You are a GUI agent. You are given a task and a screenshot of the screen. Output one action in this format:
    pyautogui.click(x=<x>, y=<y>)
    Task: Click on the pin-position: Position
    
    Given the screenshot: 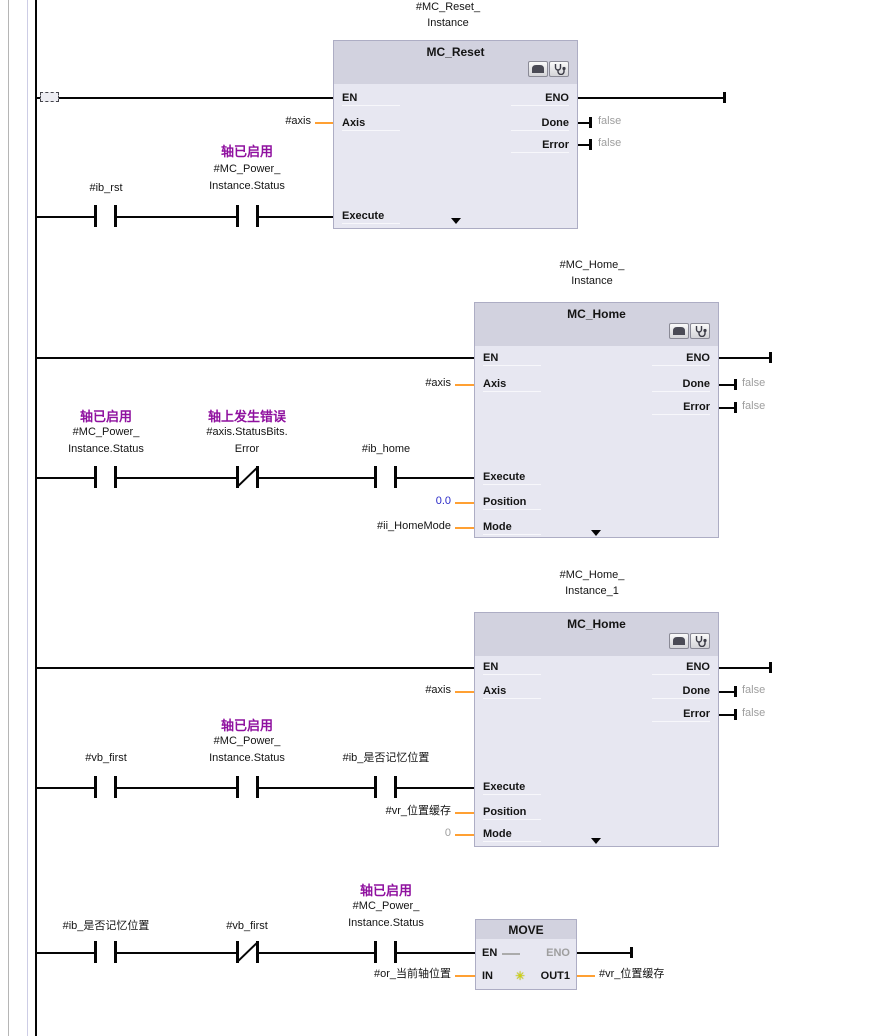 What is the action you would take?
    pyautogui.click(x=512, y=813)
    